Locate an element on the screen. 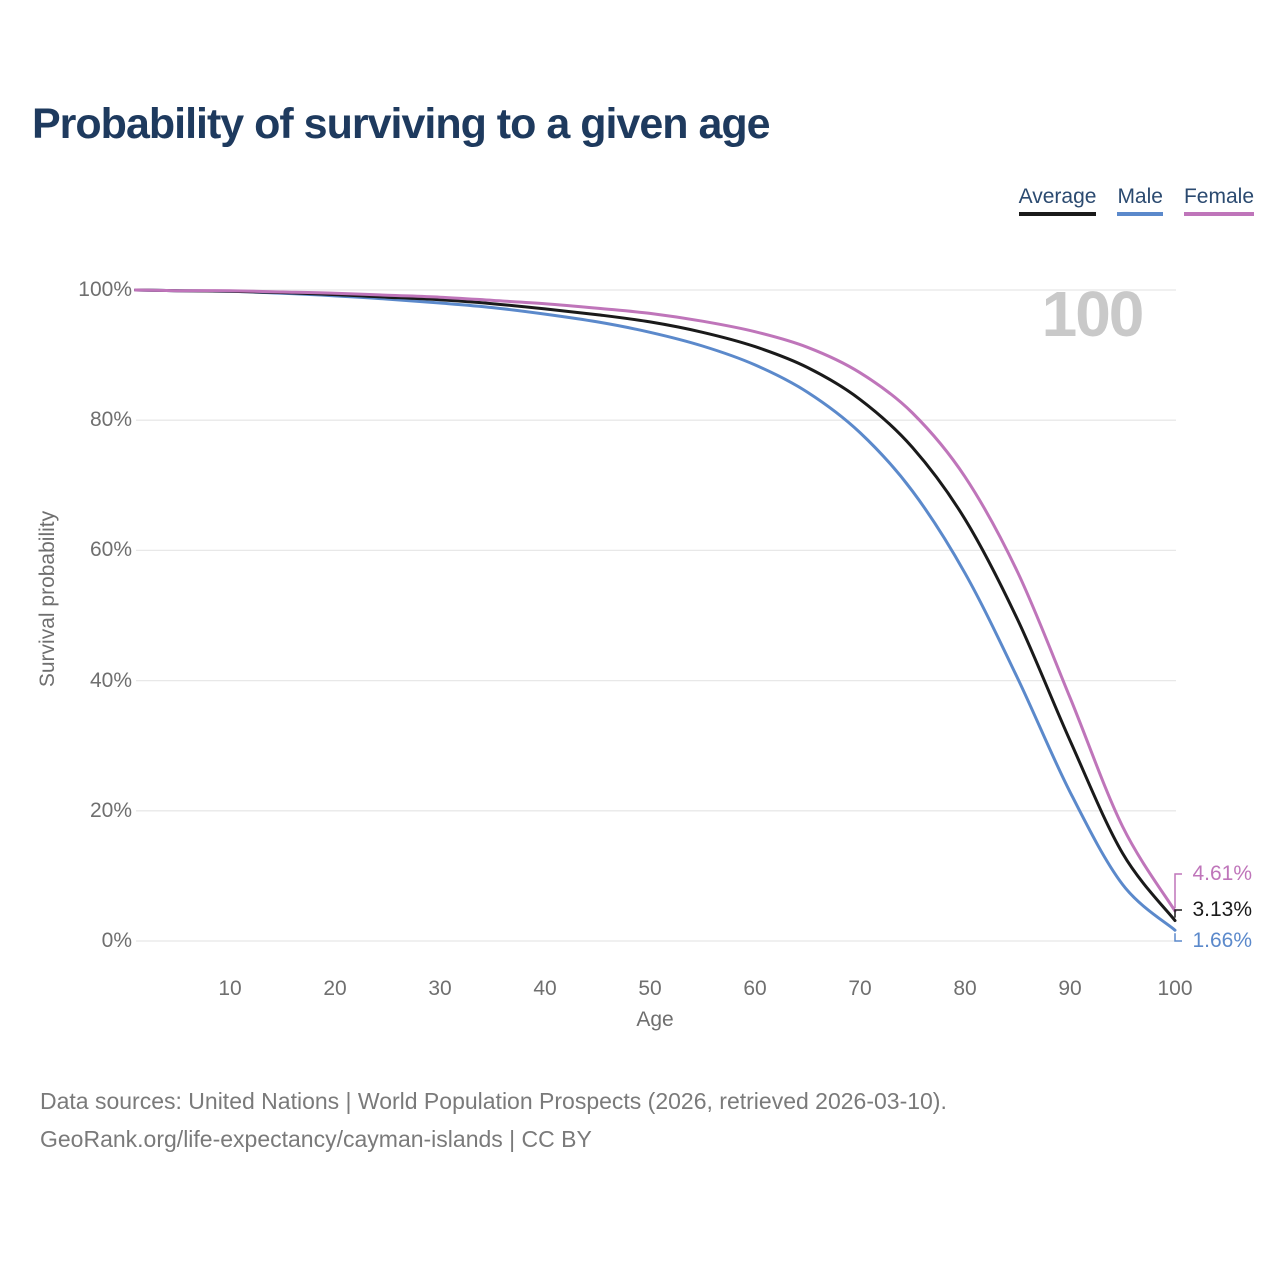  x-tick-80: 80 is located at coordinates (965, 988).